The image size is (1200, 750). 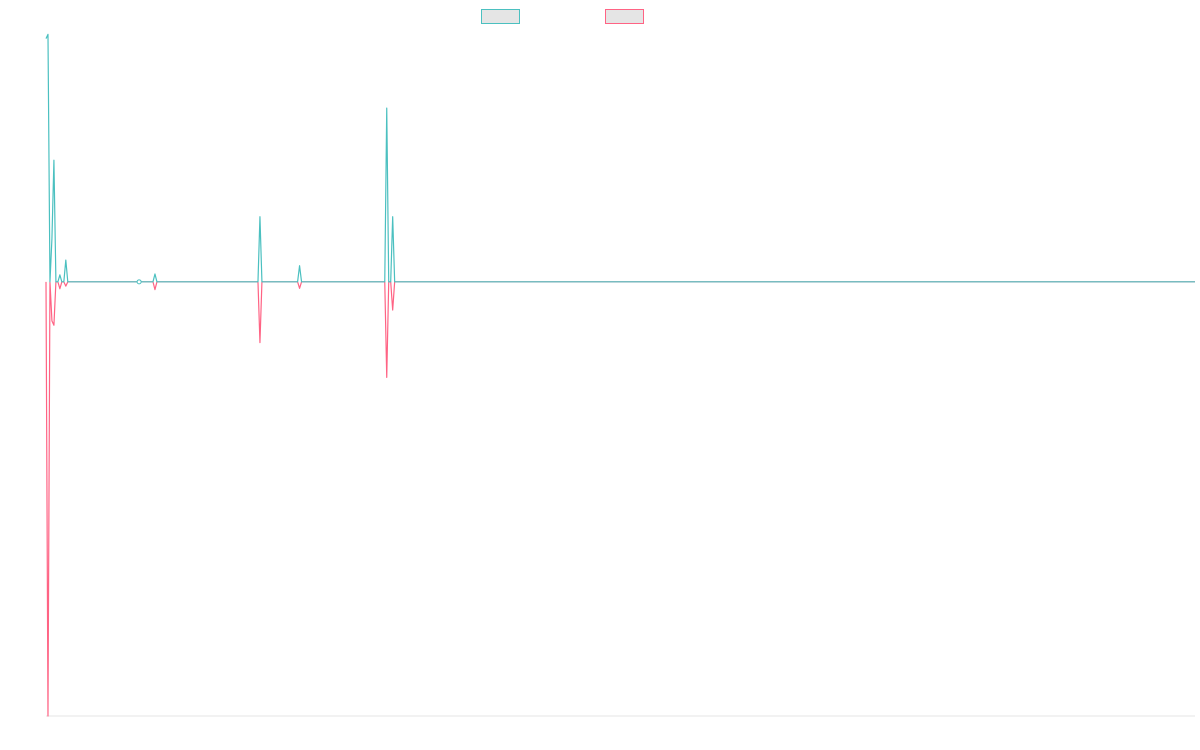 I want to click on legend-item-series-b, so click(x=627, y=16).